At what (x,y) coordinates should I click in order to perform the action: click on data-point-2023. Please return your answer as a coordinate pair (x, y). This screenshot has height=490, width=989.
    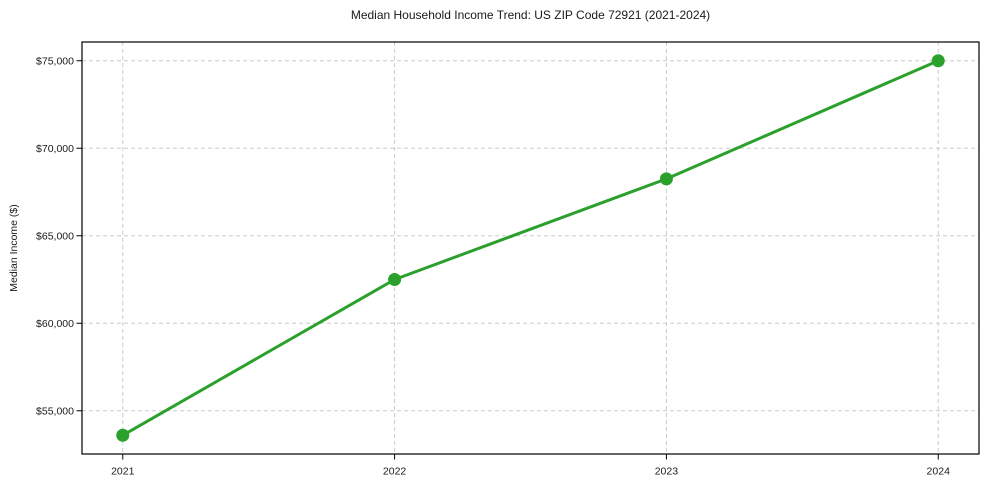
    Looking at the image, I should click on (666, 179).